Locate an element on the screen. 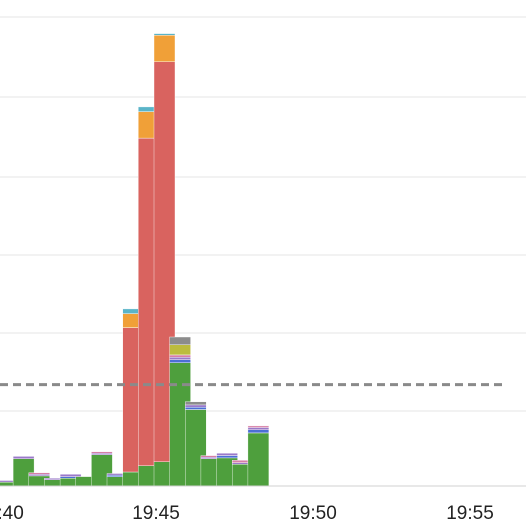  bar-stack is located at coordinates (258, 456).